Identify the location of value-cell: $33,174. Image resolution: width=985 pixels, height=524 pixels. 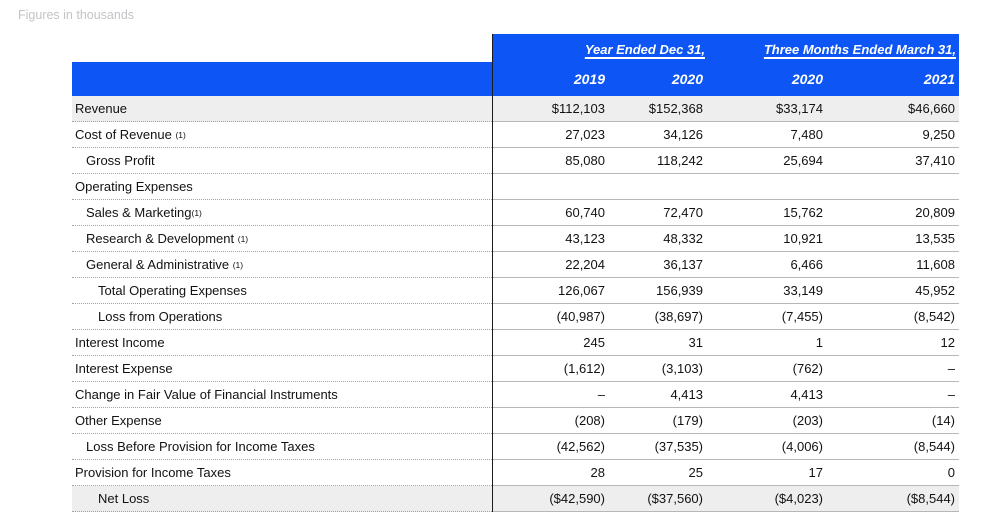
(799, 108).